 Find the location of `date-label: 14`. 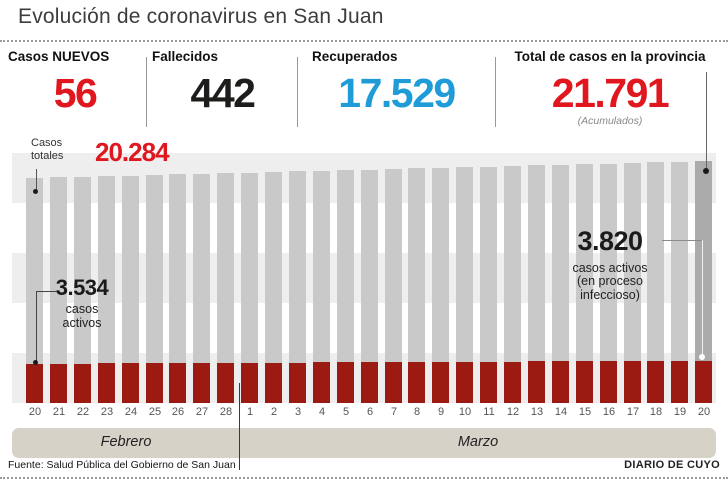

date-label: 14 is located at coordinates (561, 412).